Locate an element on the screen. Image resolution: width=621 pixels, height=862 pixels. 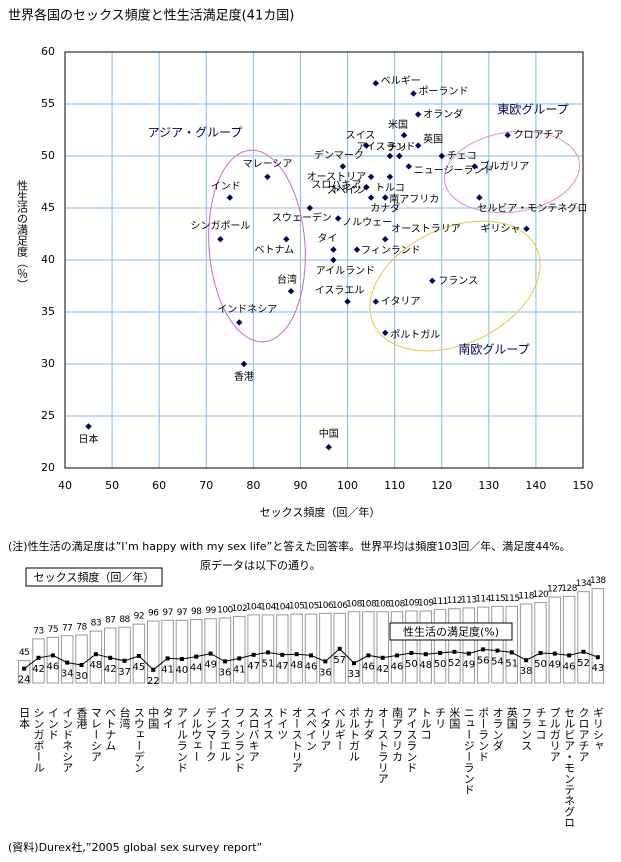
point-label: タイ is located at coordinates (327, 239).